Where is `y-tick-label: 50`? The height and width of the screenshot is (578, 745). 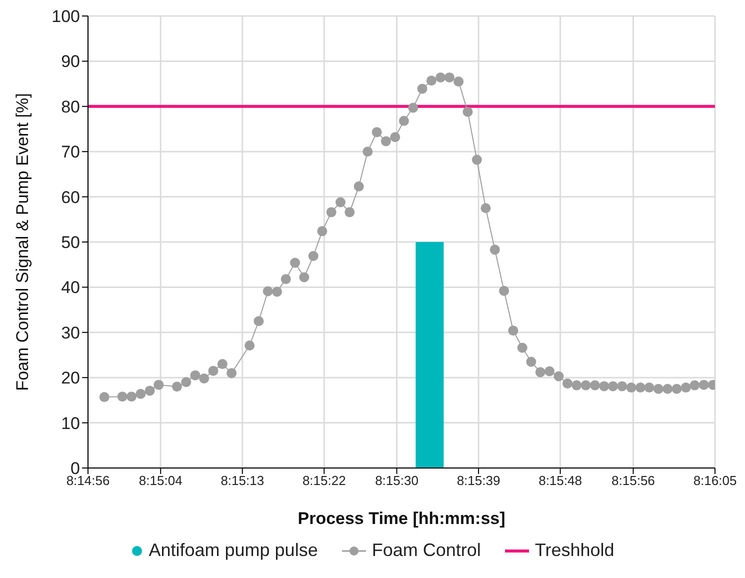
y-tick-label: 50 is located at coordinates (70, 242).